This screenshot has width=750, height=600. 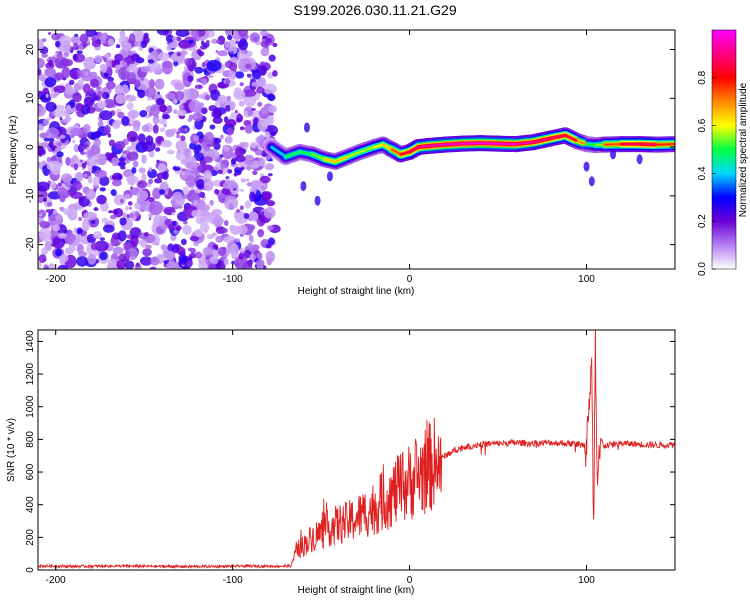 What do you see at coordinates (330, 160) in the screenshot?
I see `spectral-ridge-segment` at bounding box center [330, 160].